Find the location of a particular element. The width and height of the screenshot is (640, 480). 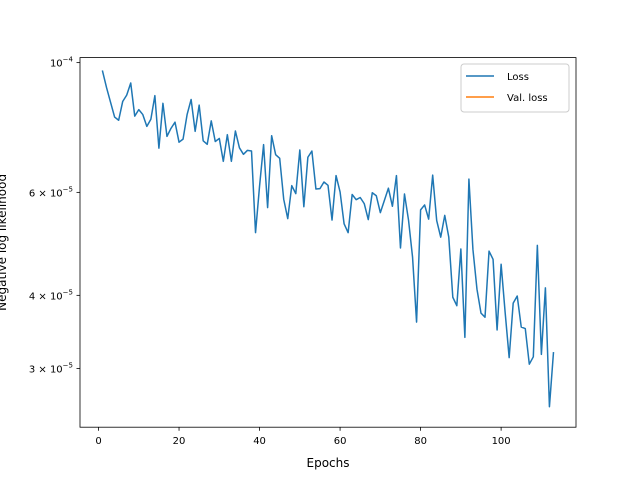

x-tick-label: 20 is located at coordinates (179, 441).